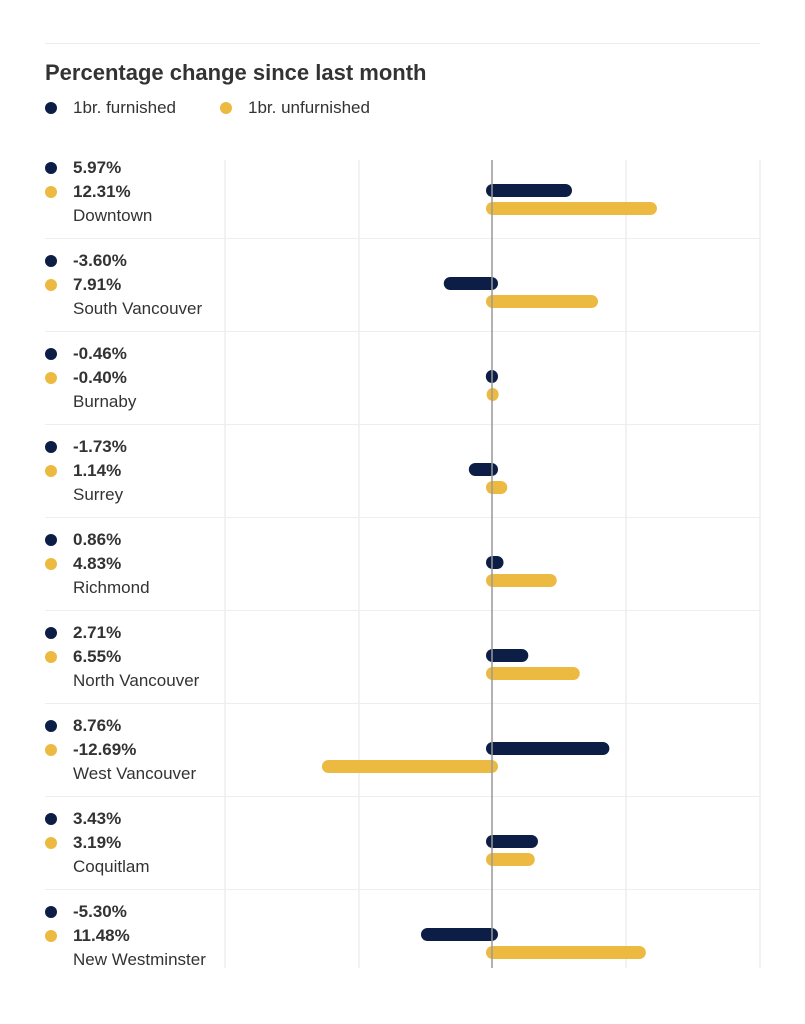 The width and height of the screenshot is (805, 1024). I want to click on value-text: 6.55%, so click(97, 656).